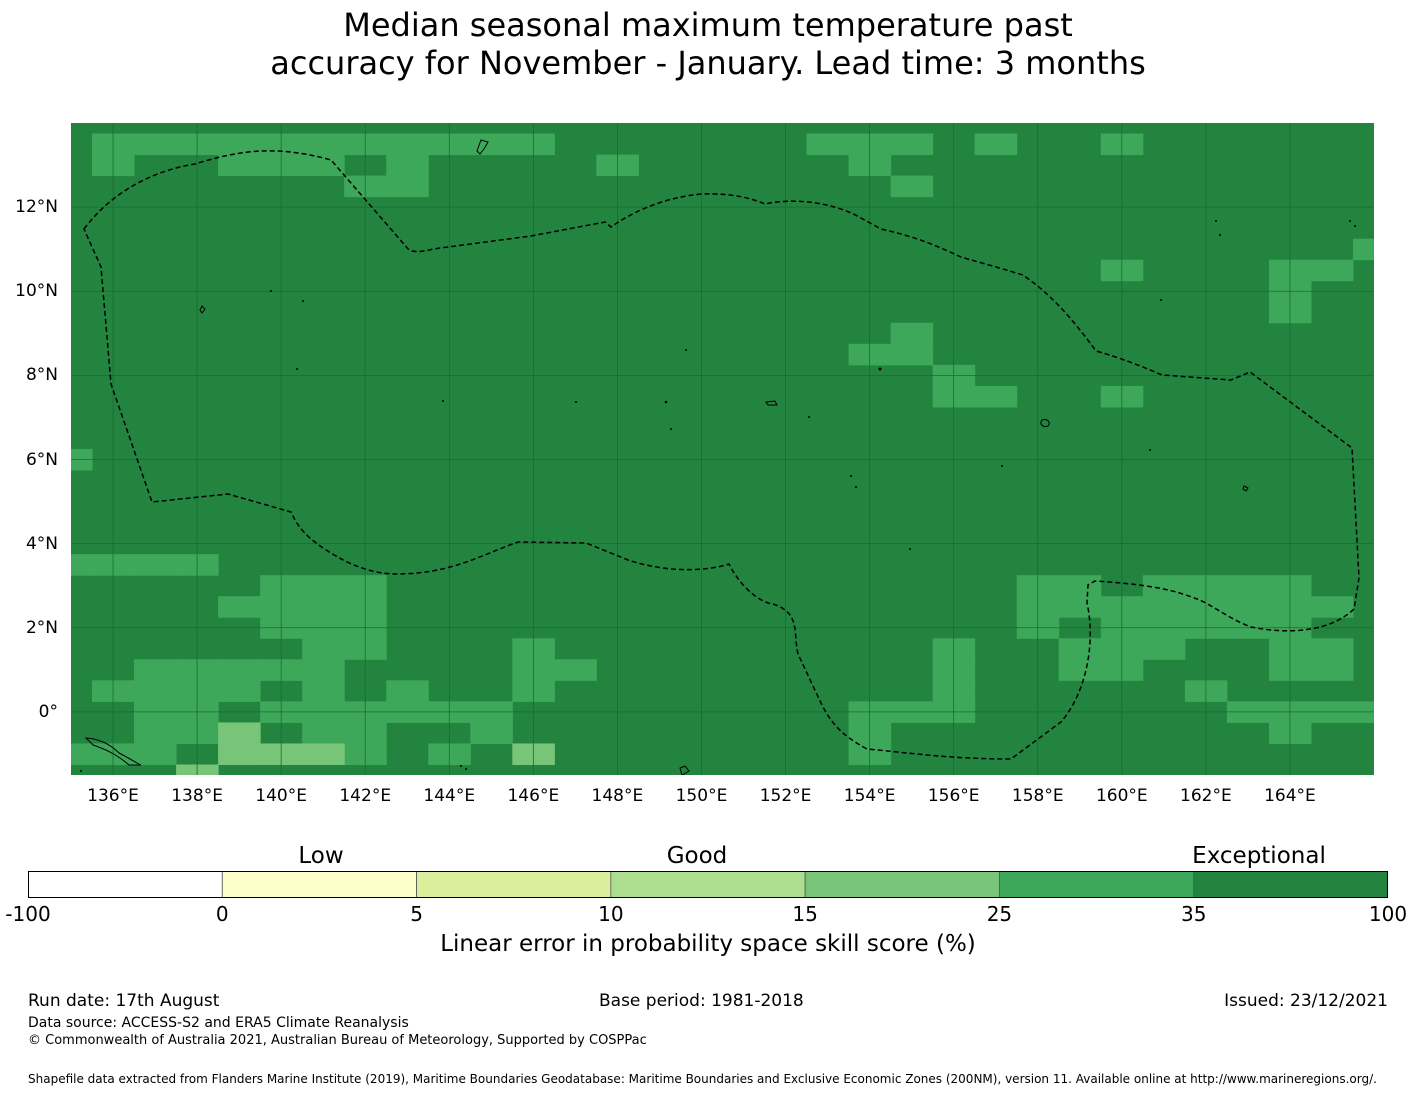 The image size is (1416, 1095). What do you see at coordinates (482, 147) in the screenshot?
I see `island-guam` at bounding box center [482, 147].